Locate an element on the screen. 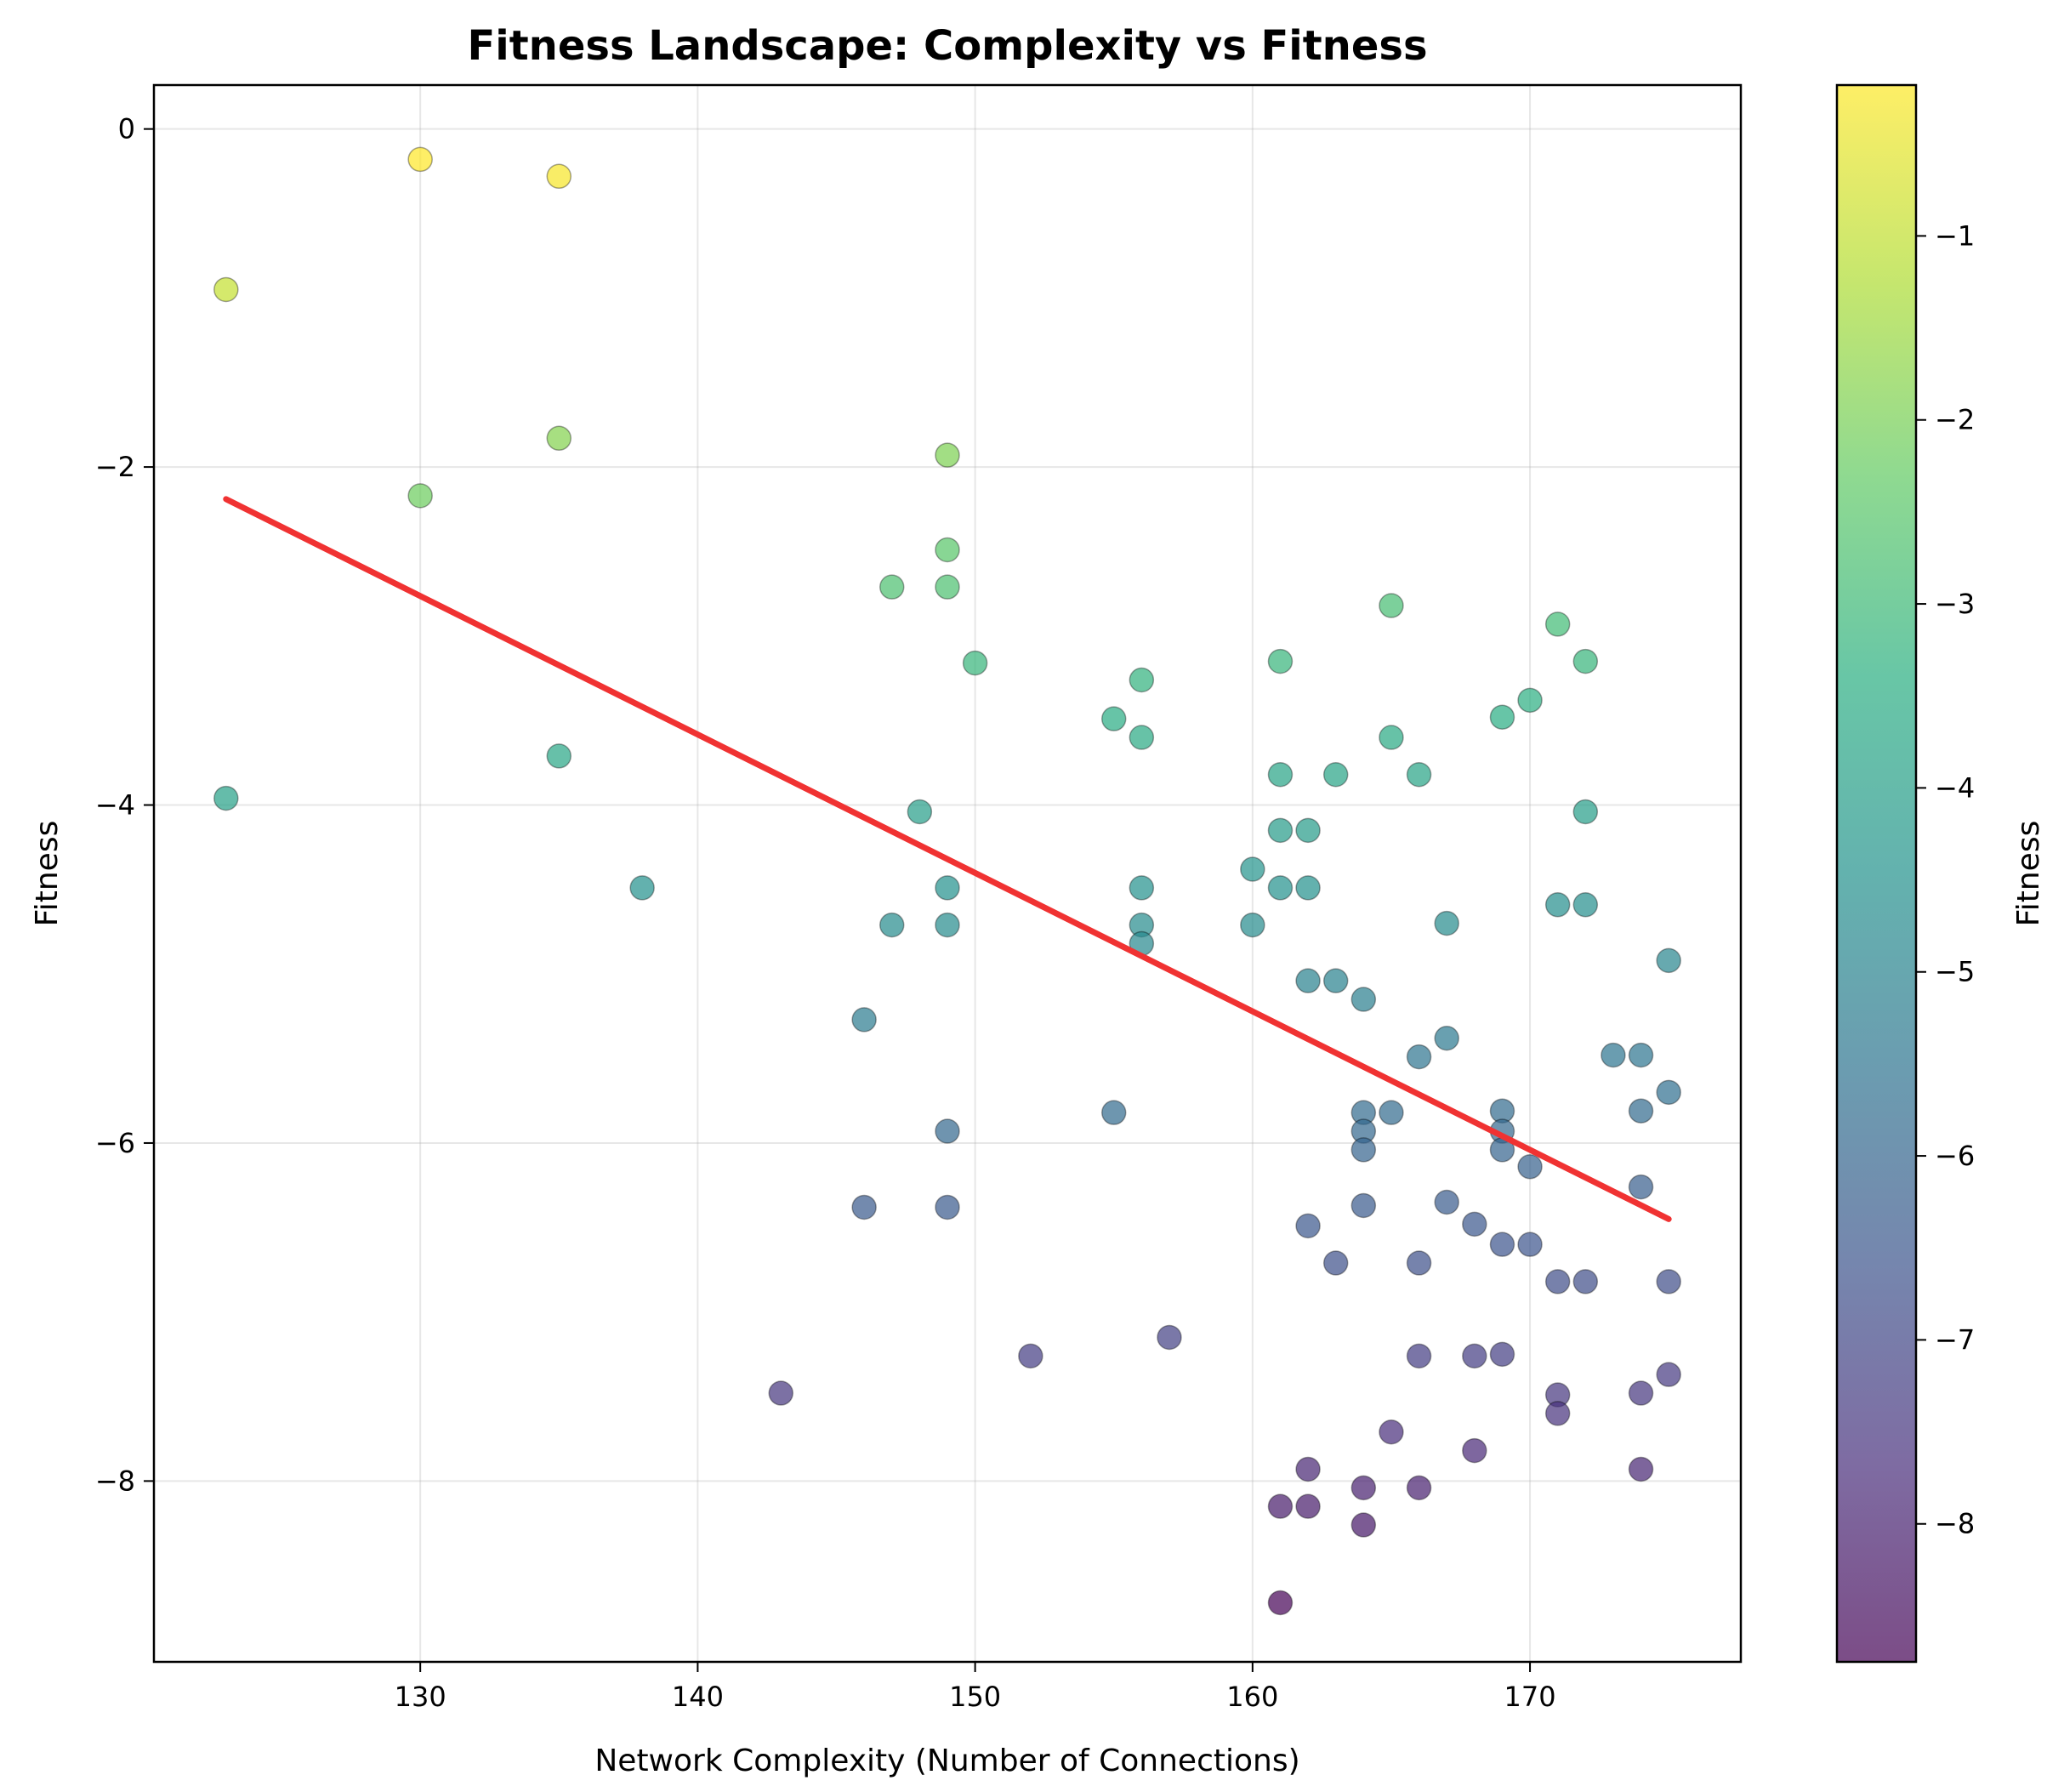 This screenshot has height=1792, width=2064. colorbar-tick-label: −8 is located at coordinates (1955, 1524).